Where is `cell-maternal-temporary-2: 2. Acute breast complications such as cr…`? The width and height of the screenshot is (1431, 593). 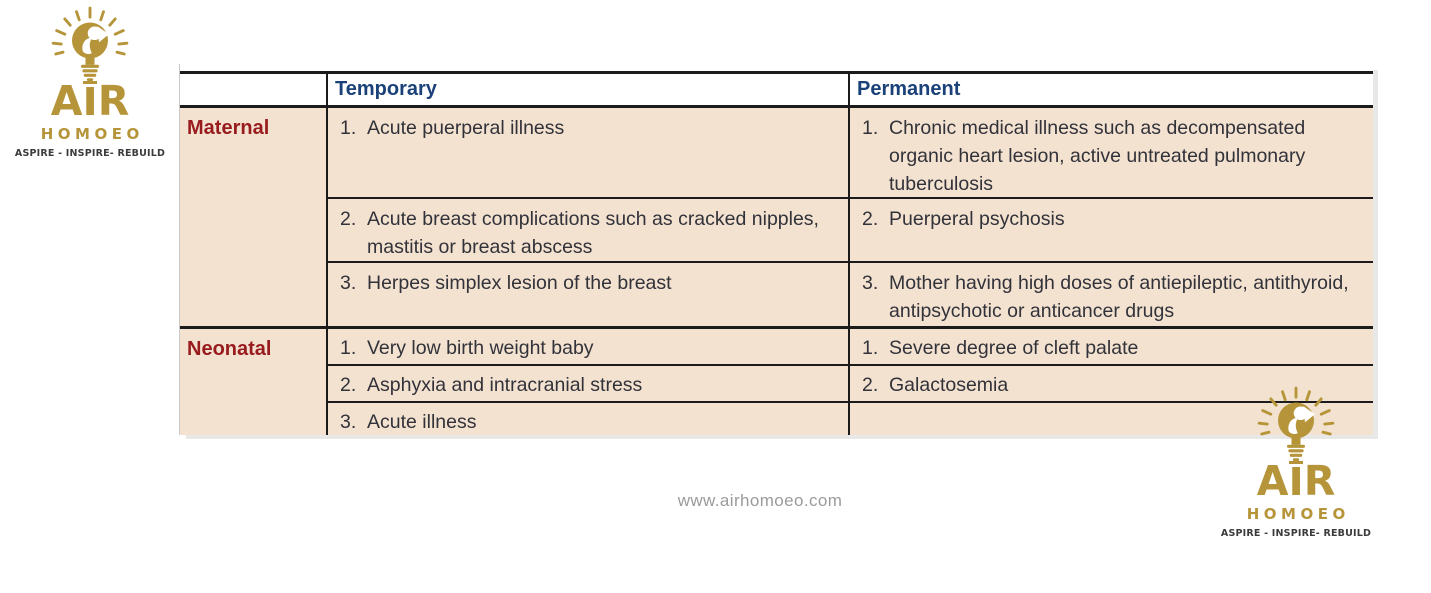
cell-maternal-temporary-2: 2. Acute breast complications such as cr… is located at coordinates (587, 231).